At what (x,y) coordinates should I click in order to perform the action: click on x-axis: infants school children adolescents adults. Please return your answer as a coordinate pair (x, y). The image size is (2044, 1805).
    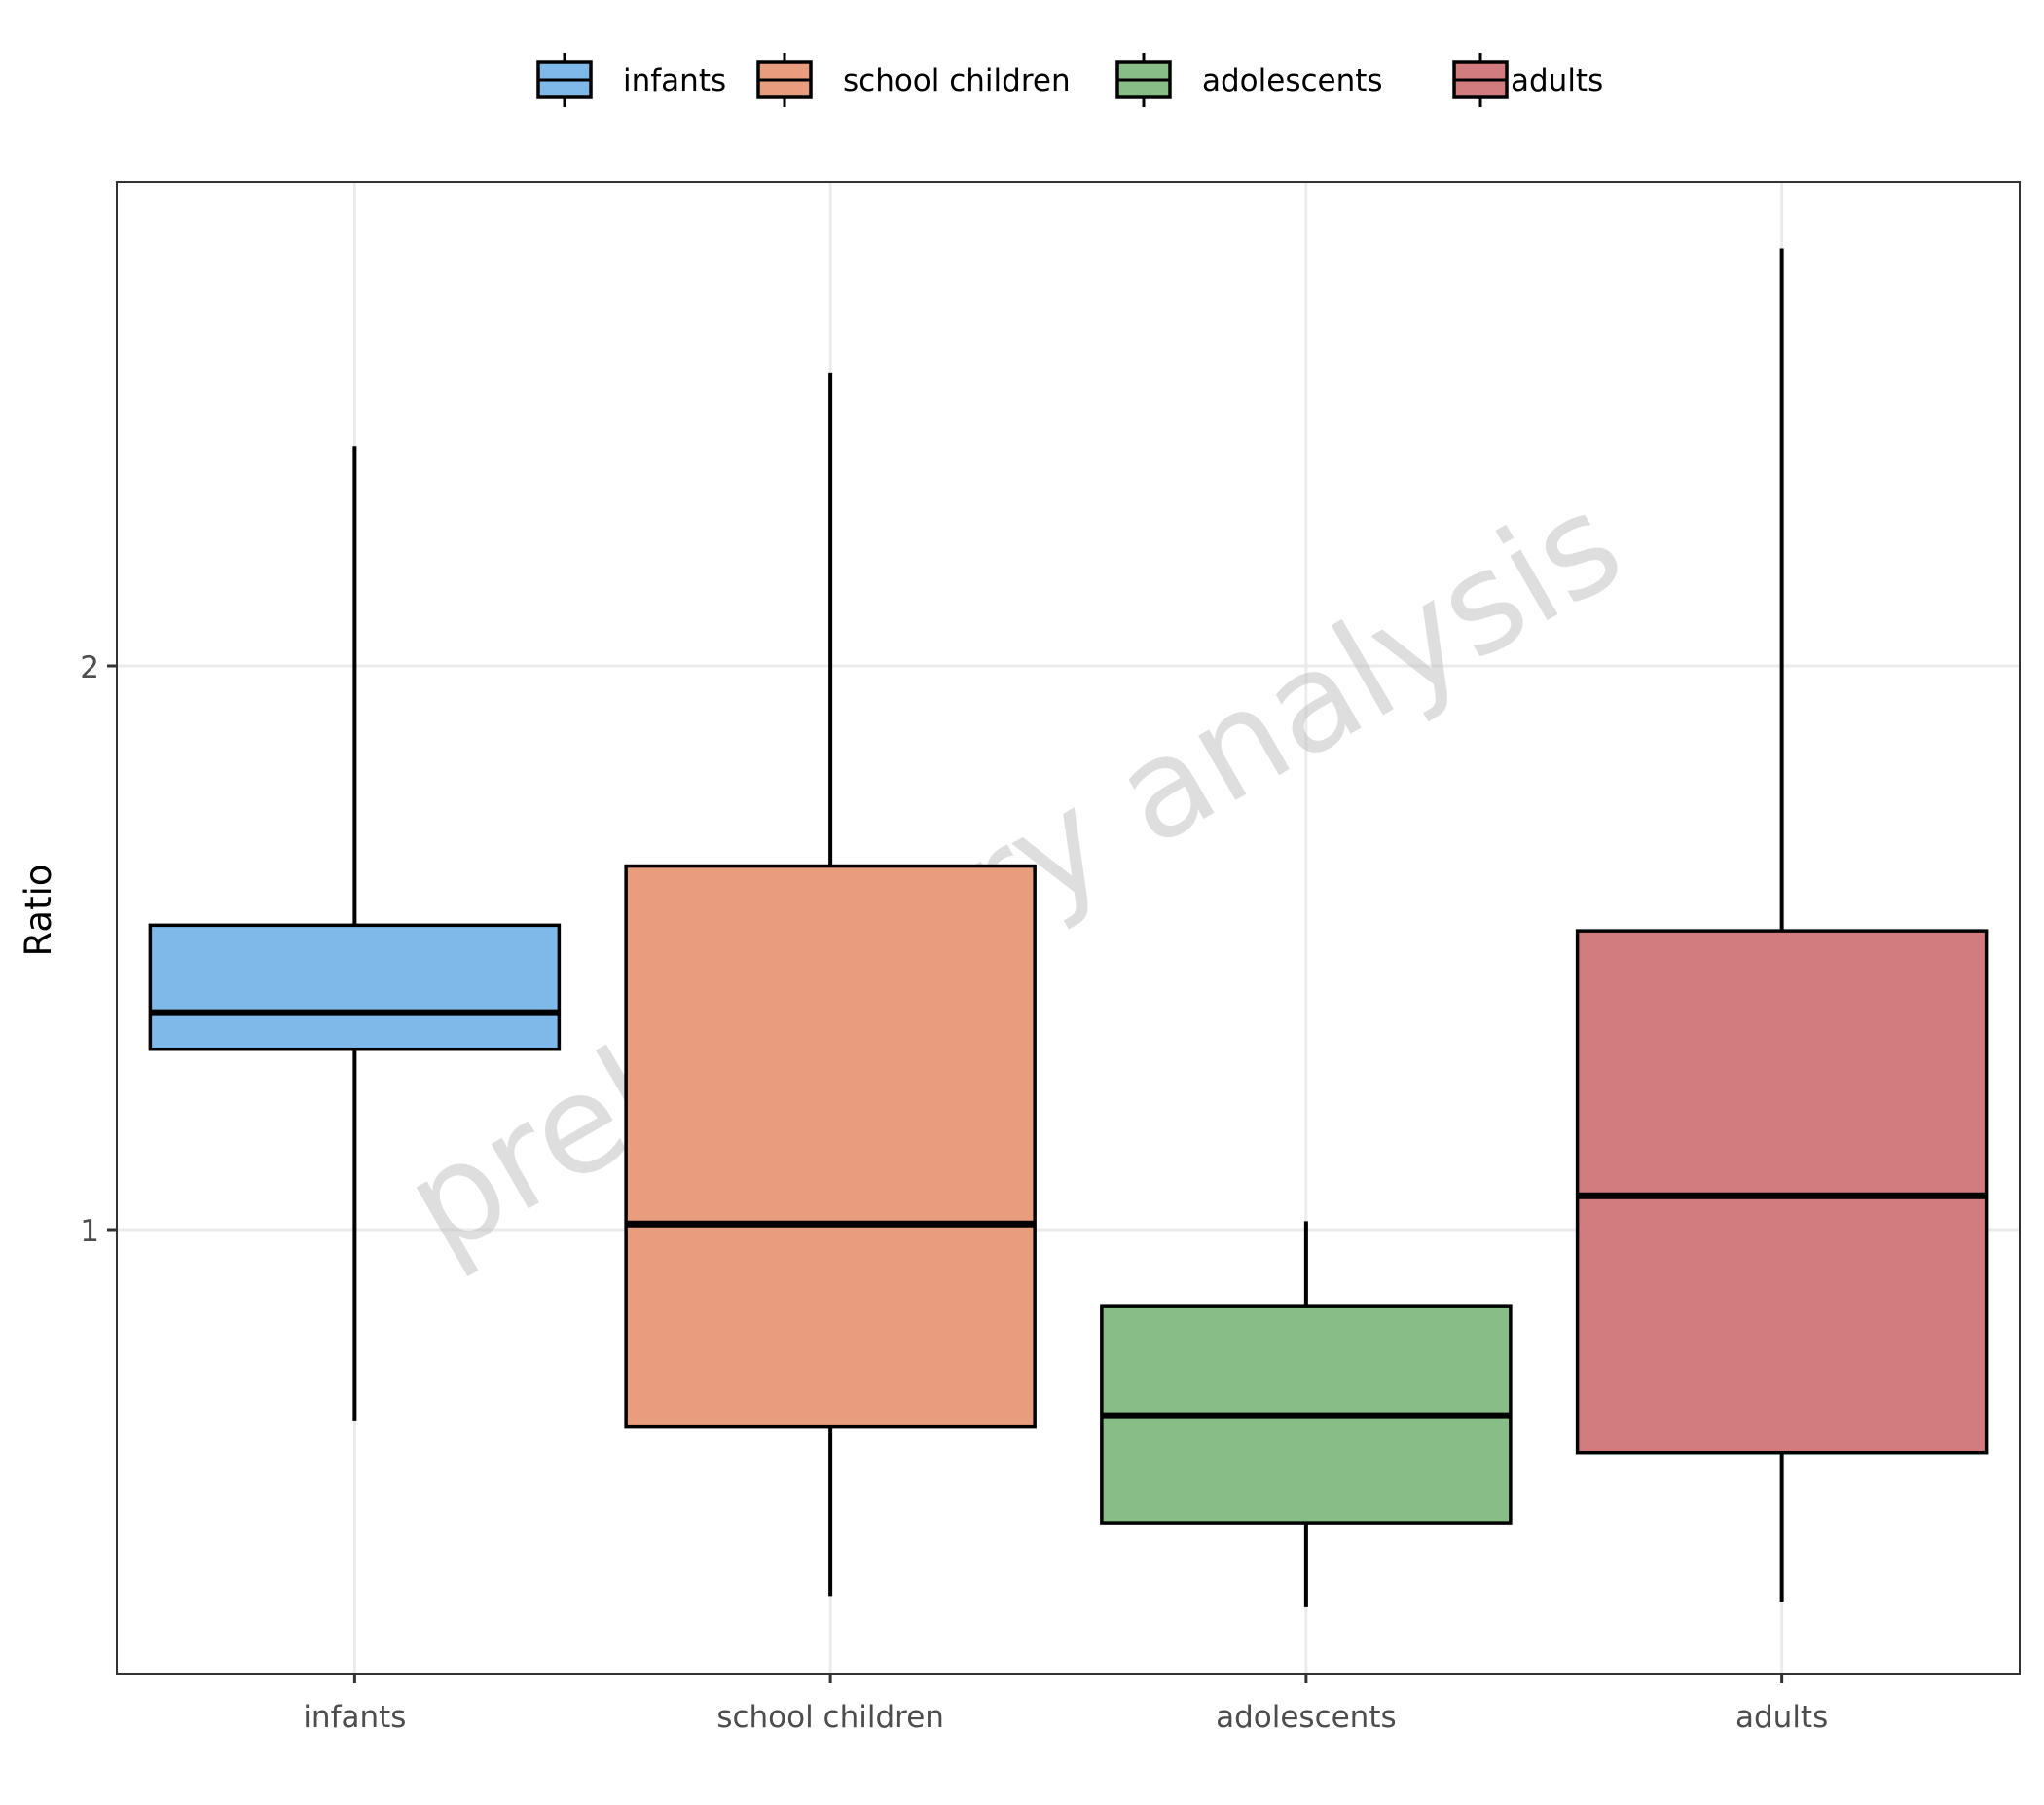
    Looking at the image, I should click on (1066, 1704).